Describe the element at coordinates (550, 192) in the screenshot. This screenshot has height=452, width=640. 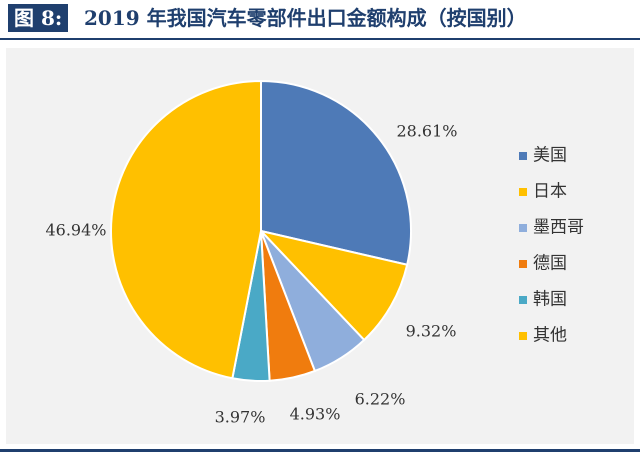
I see `legend-label-2: 日本` at that location.